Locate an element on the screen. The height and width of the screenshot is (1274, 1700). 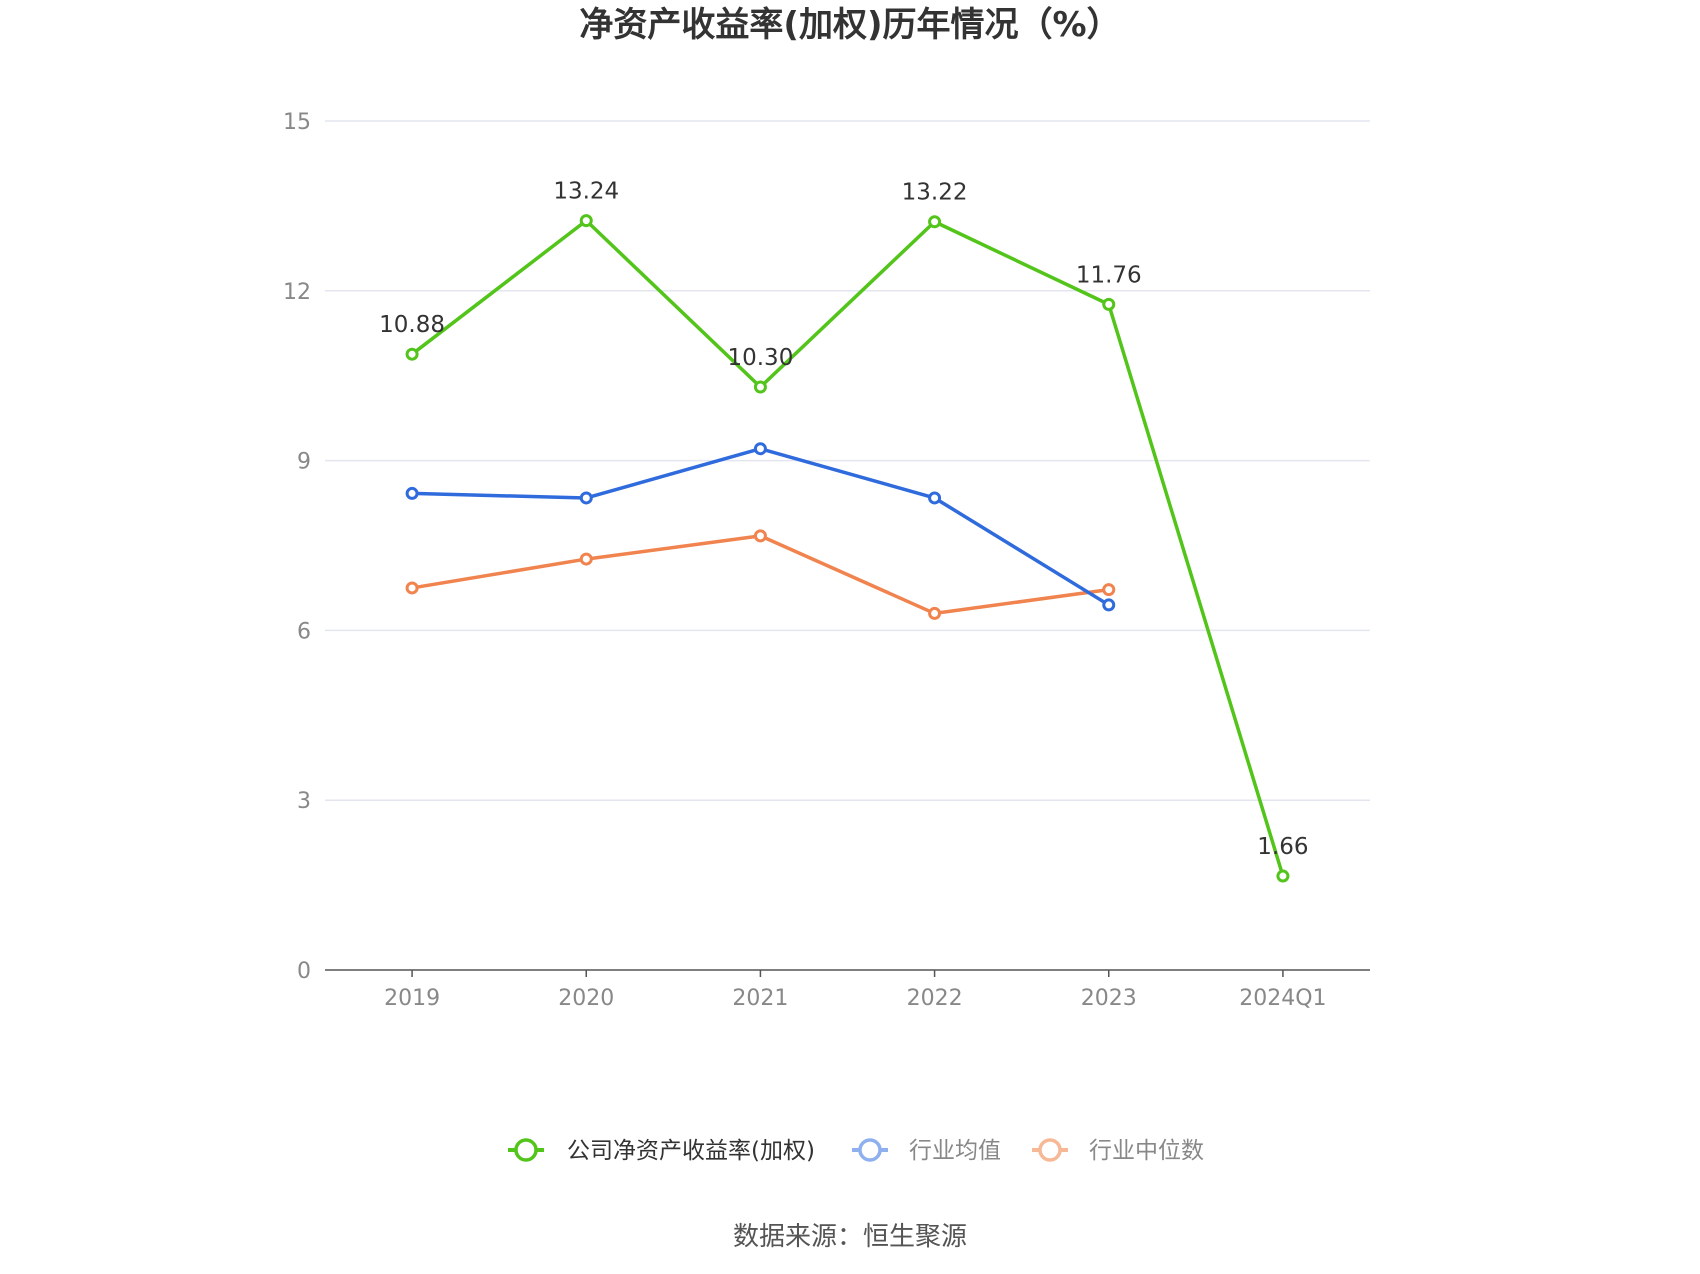
legend-item-2: 行业中位数 is located at coordinates (1118, 1151).